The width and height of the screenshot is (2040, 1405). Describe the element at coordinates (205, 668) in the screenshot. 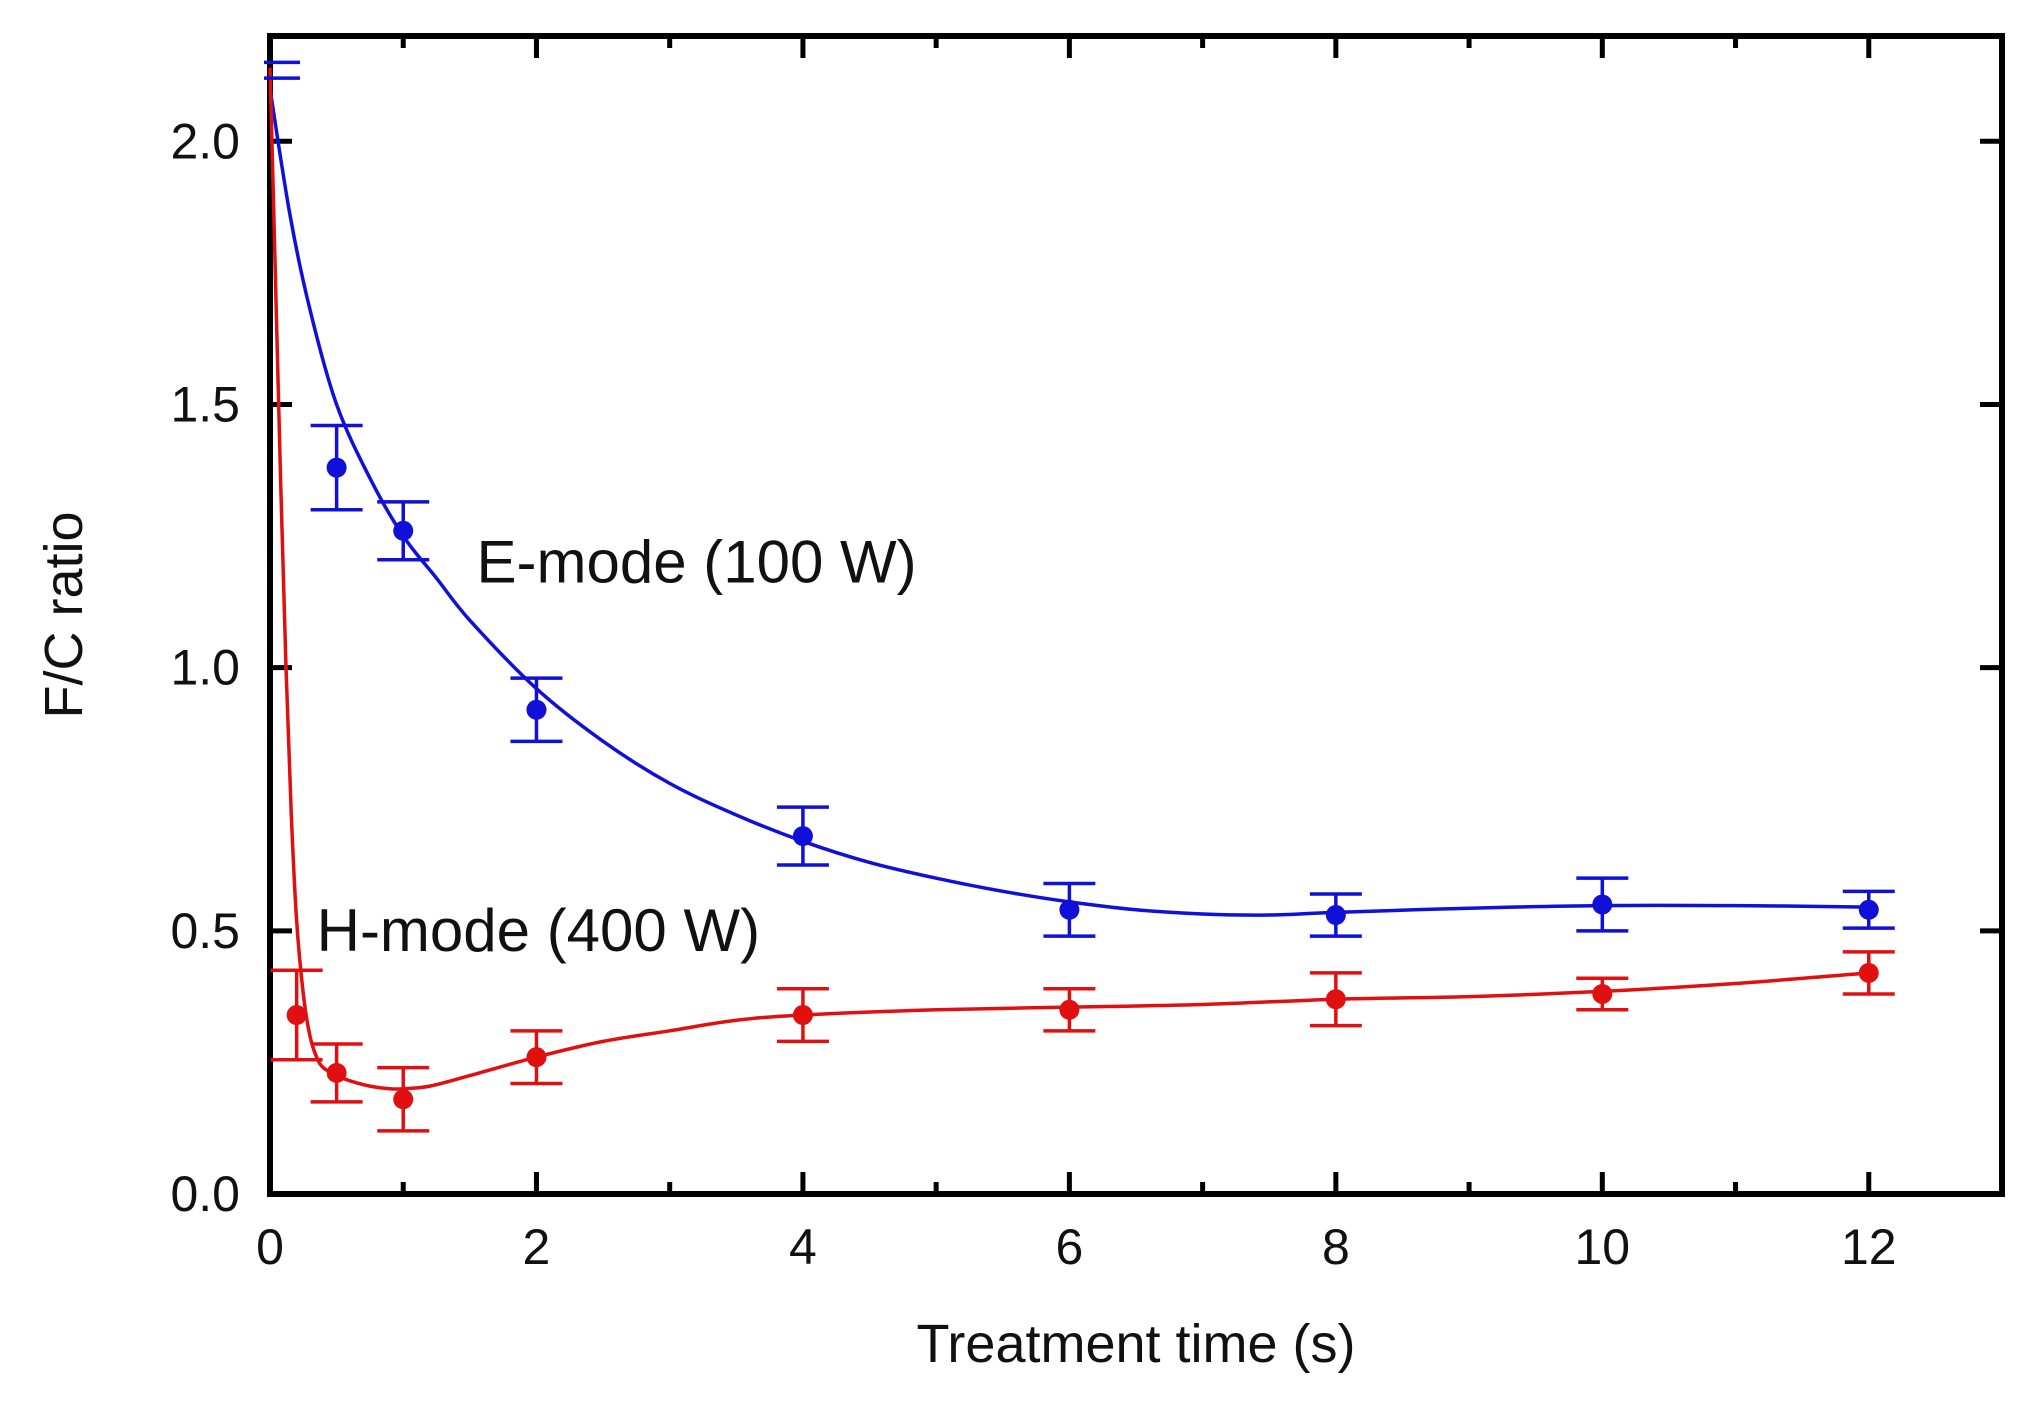

I see `y-tick-label: 1.0` at that location.